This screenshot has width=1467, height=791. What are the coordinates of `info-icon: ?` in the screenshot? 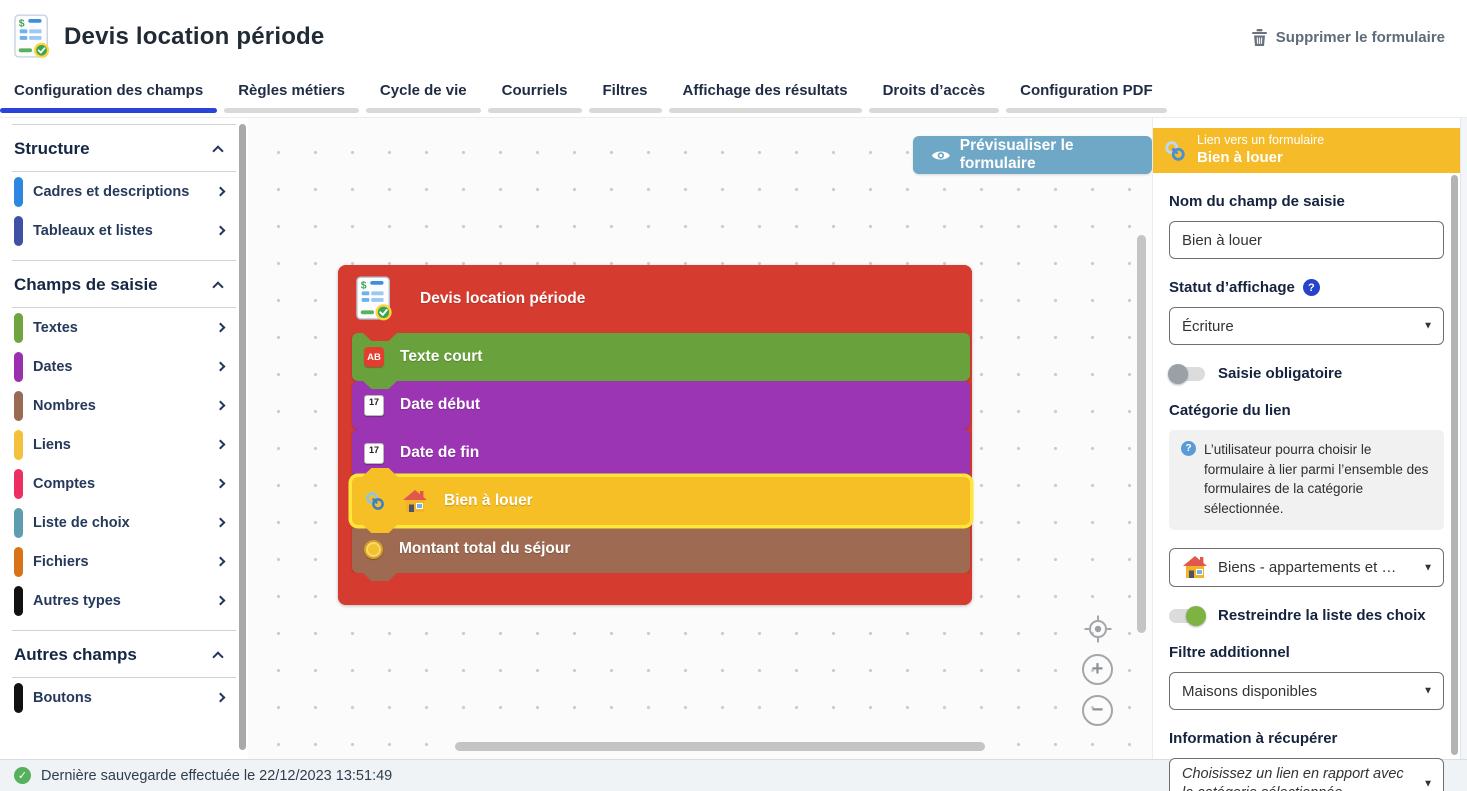 It's located at (1188, 448).